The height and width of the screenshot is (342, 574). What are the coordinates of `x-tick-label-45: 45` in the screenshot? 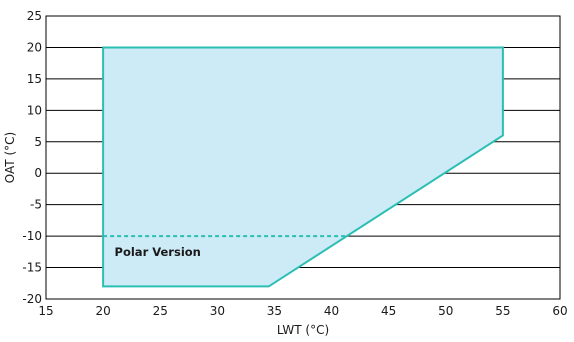 It's located at (388, 311).